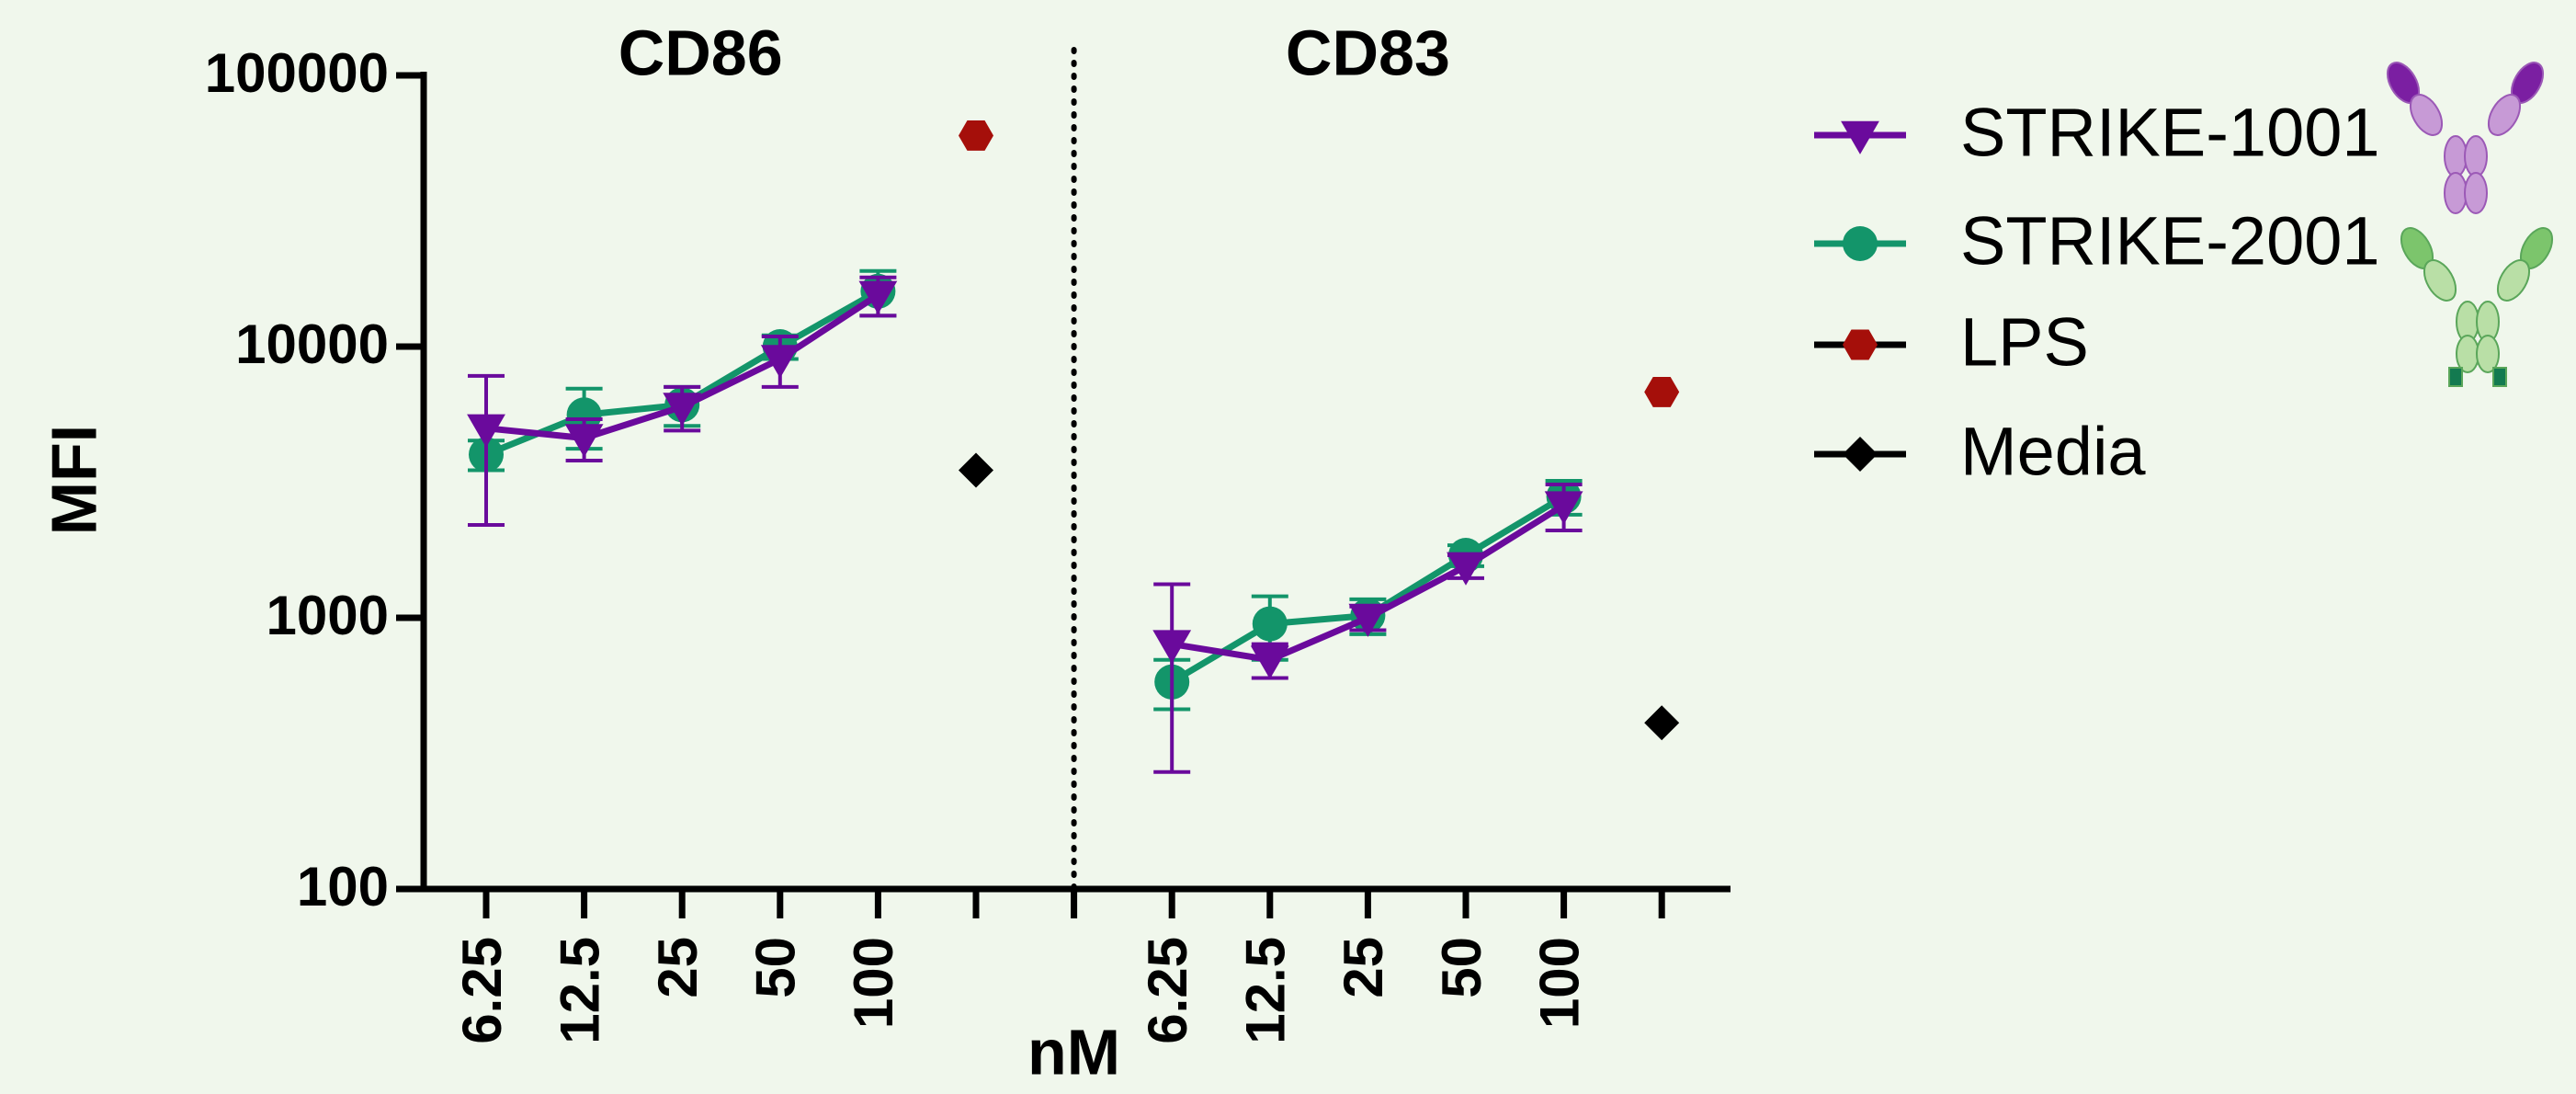  Describe the element at coordinates (1073, 1052) in the screenshot. I see `x-axis-label: nM` at that location.